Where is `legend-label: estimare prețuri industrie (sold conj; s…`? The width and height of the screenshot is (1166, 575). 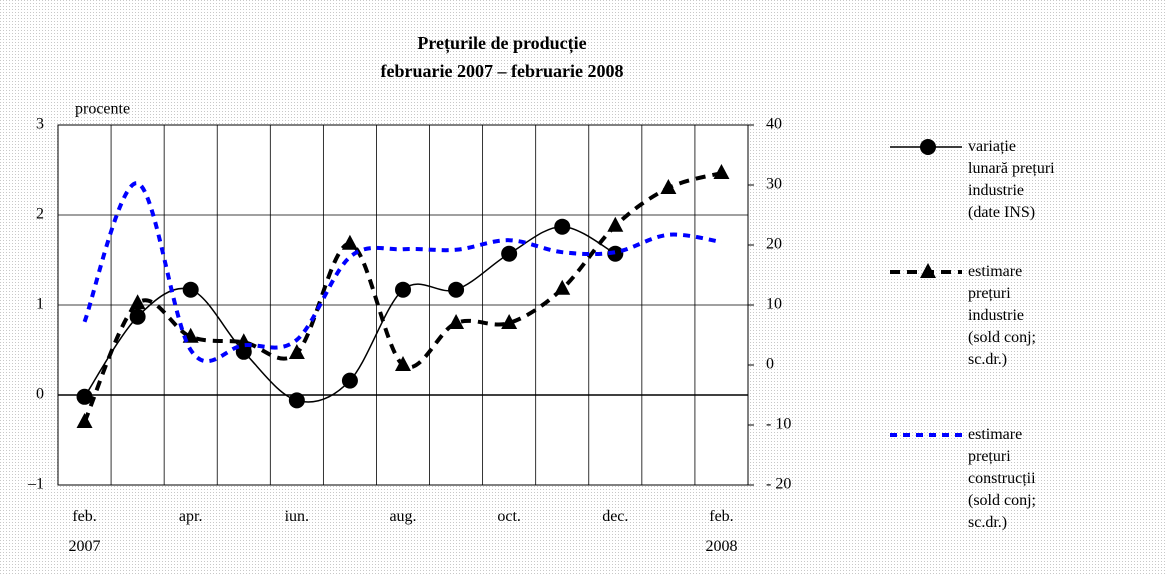 legend-label: estimare prețuri industrie (sold conj; s… is located at coordinates (1002, 315).